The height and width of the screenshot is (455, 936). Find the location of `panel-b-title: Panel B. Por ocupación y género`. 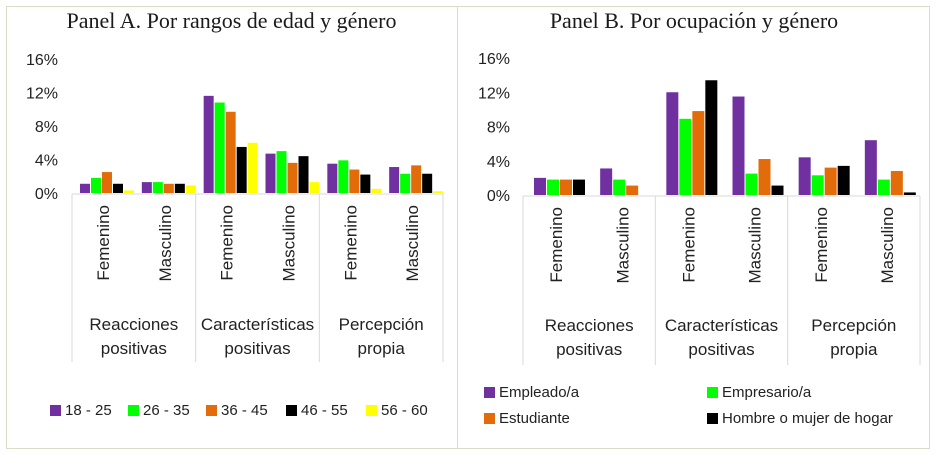

panel-b-title: Panel B. Por ocupación y género is located at coordinates (694, 20).